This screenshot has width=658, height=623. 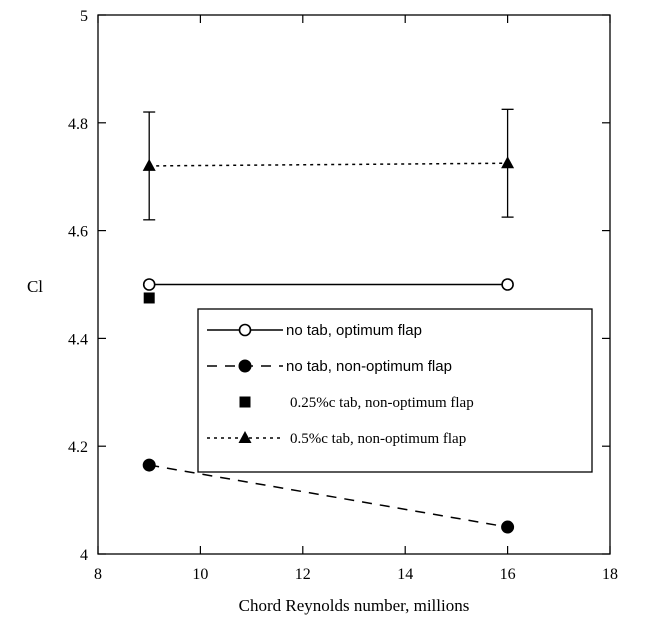 I want to click on x-tick-label: 12, so click(x=303, y=574).